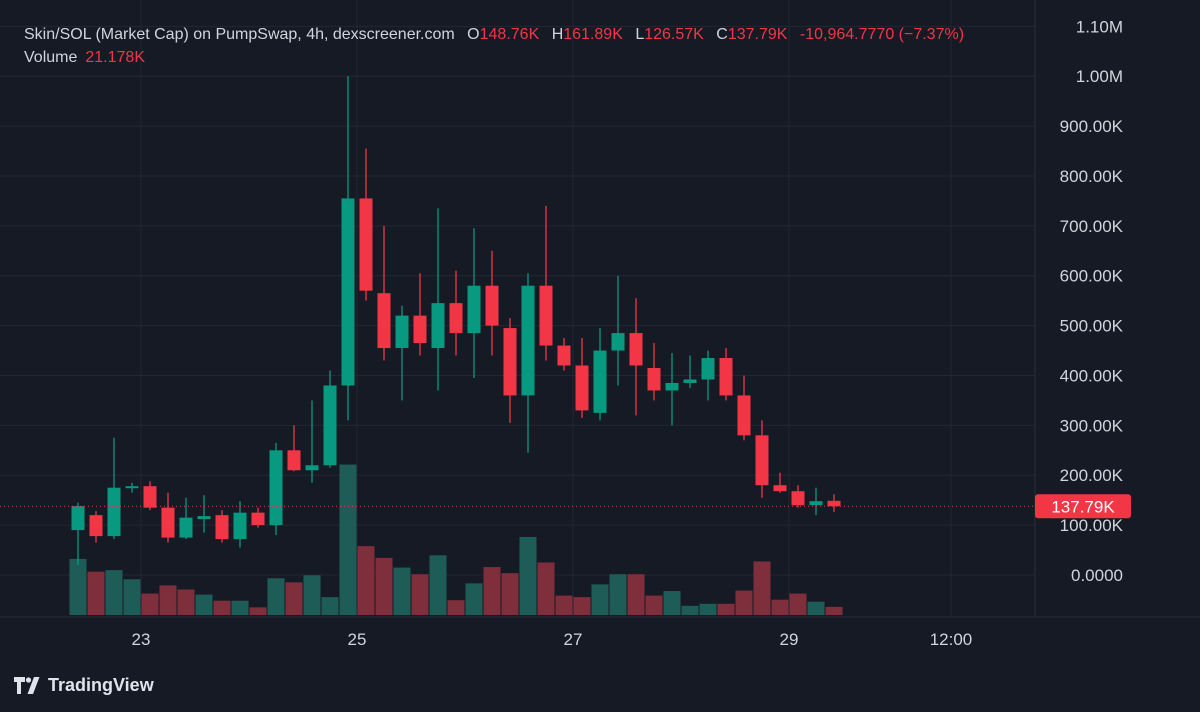 The height and width of the screenshot is (712, 1200). What do you see at coordinates (141, 639) in the screenshot?
I see `x-tick-label: 23` at bounding box center [141, 639].